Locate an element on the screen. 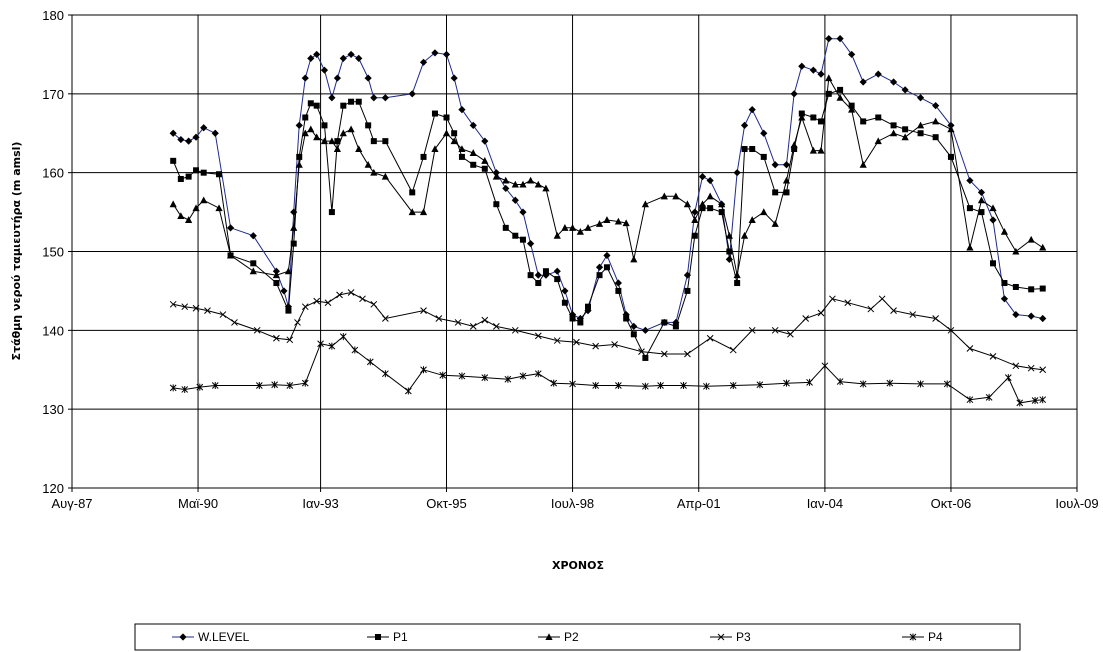 This screenshot has height=652, width=1103. series-p3 is located at coordinates (608, 331).